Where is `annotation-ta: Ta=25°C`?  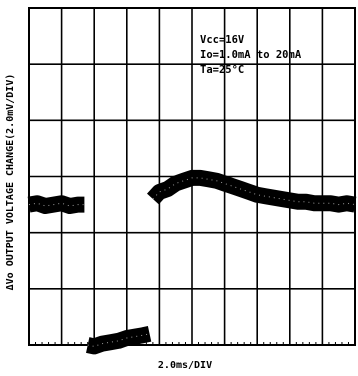 annotation-ta: Ta=25°C is located at coordinates (222, 70).